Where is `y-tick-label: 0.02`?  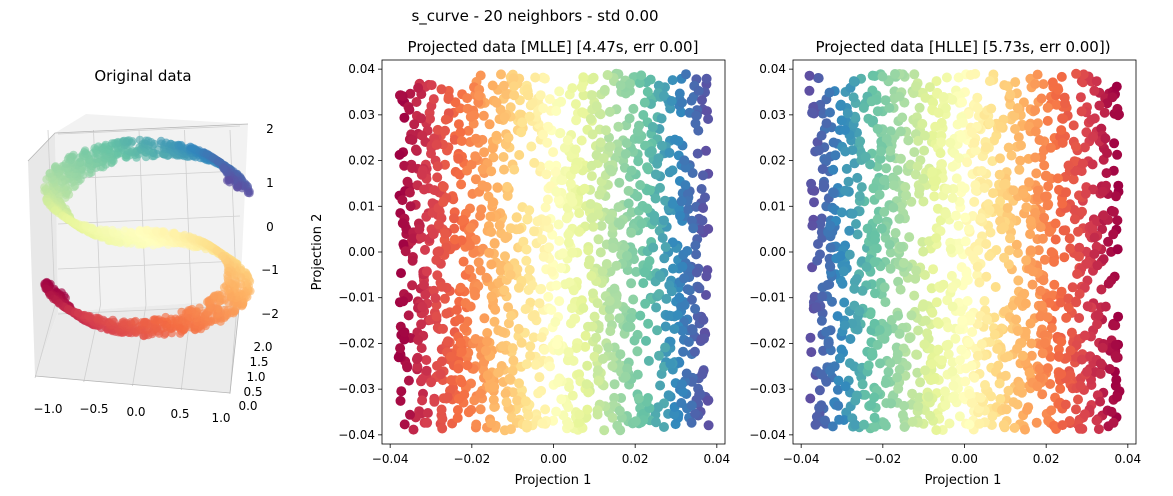 y-tick-label: 0.02 is located at coordinates (772, 161).